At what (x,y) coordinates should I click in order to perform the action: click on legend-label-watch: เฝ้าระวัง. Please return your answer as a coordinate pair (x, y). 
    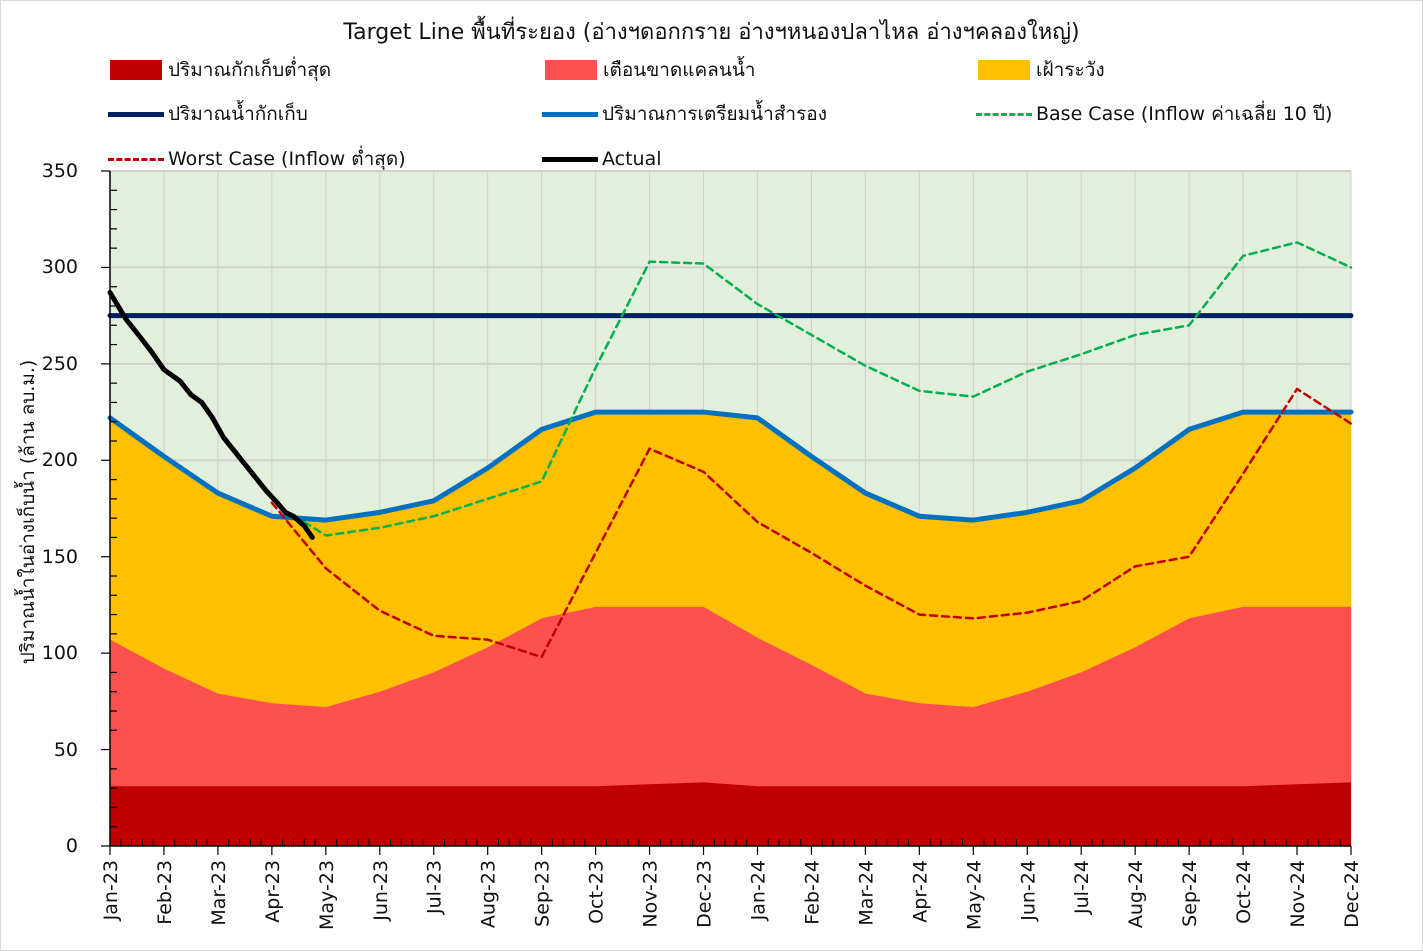
    Looking at the image, I should click on (1070, 70).